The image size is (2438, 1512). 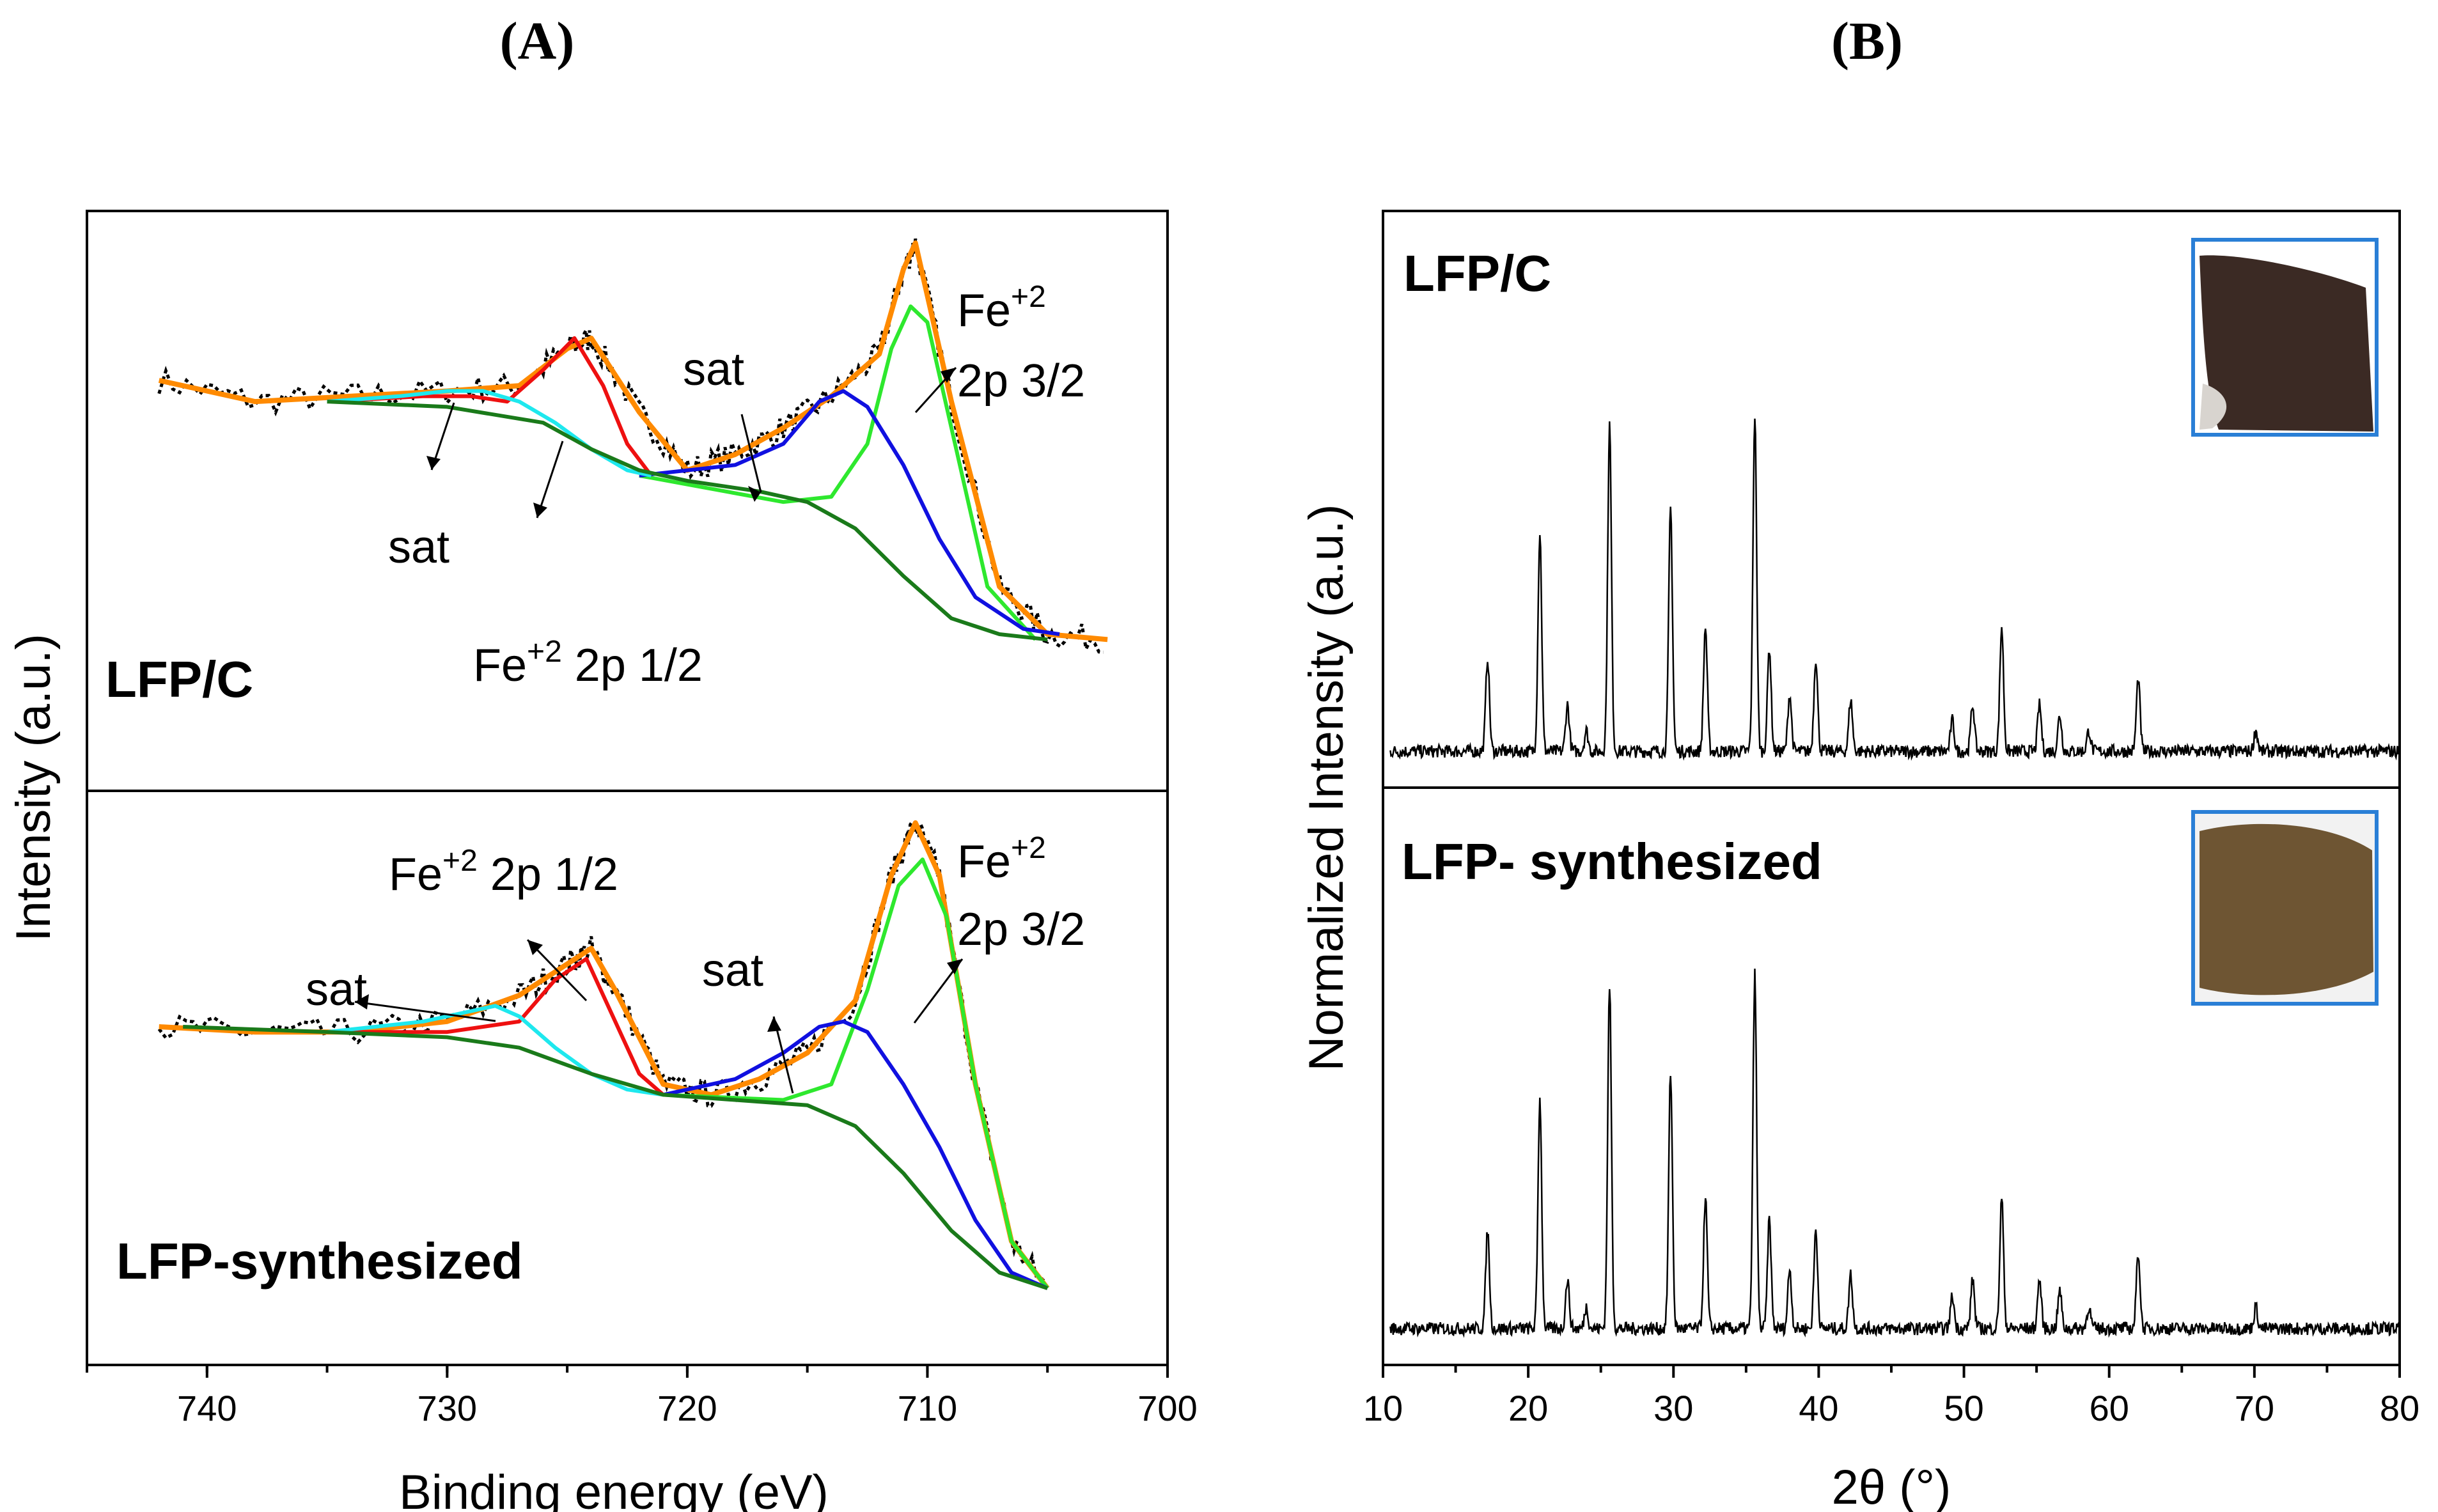 I want to click on xps-top-plot, so click(x=632, y=446).